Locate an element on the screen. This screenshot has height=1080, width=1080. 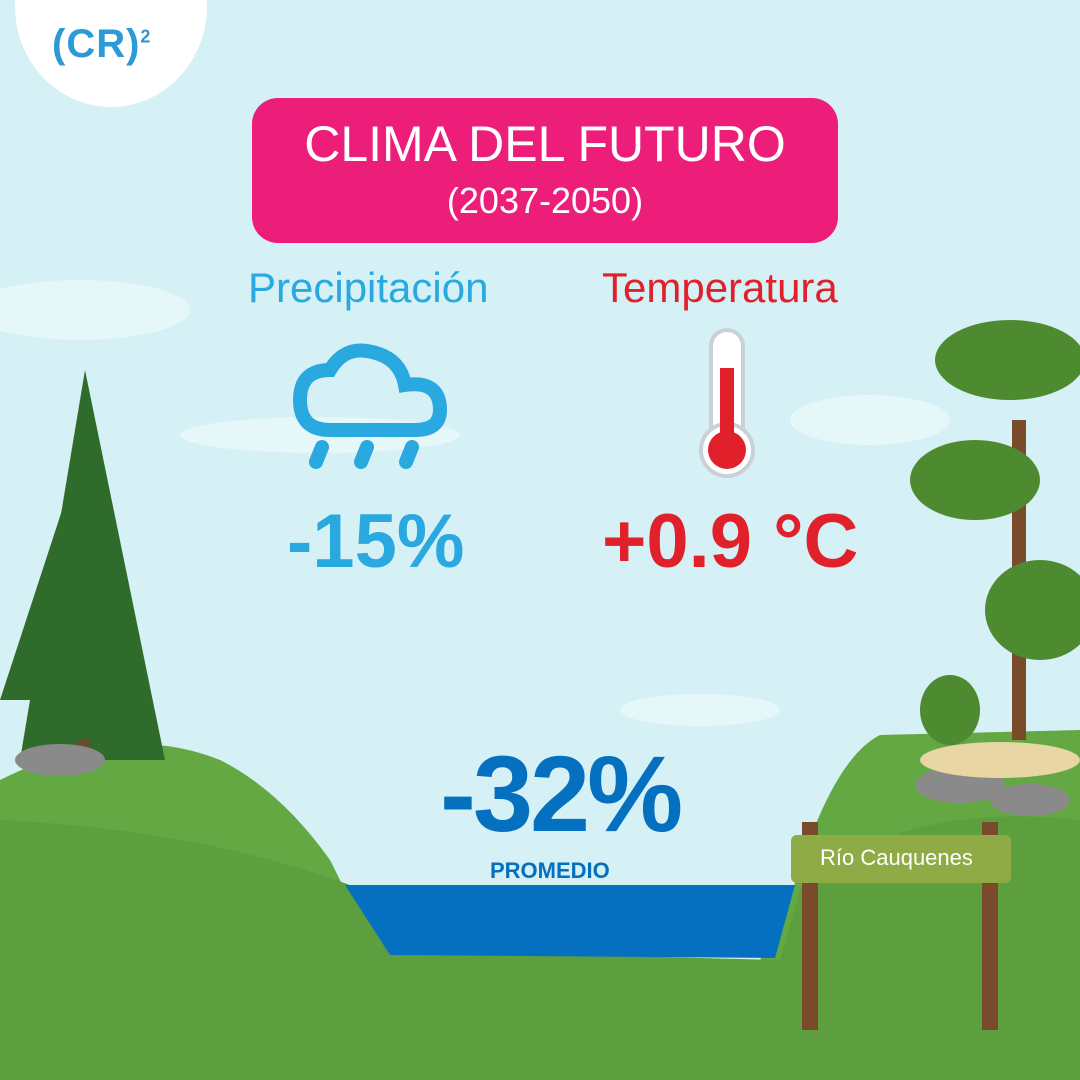
thermometer-icon is located at coordinates (727, 403).